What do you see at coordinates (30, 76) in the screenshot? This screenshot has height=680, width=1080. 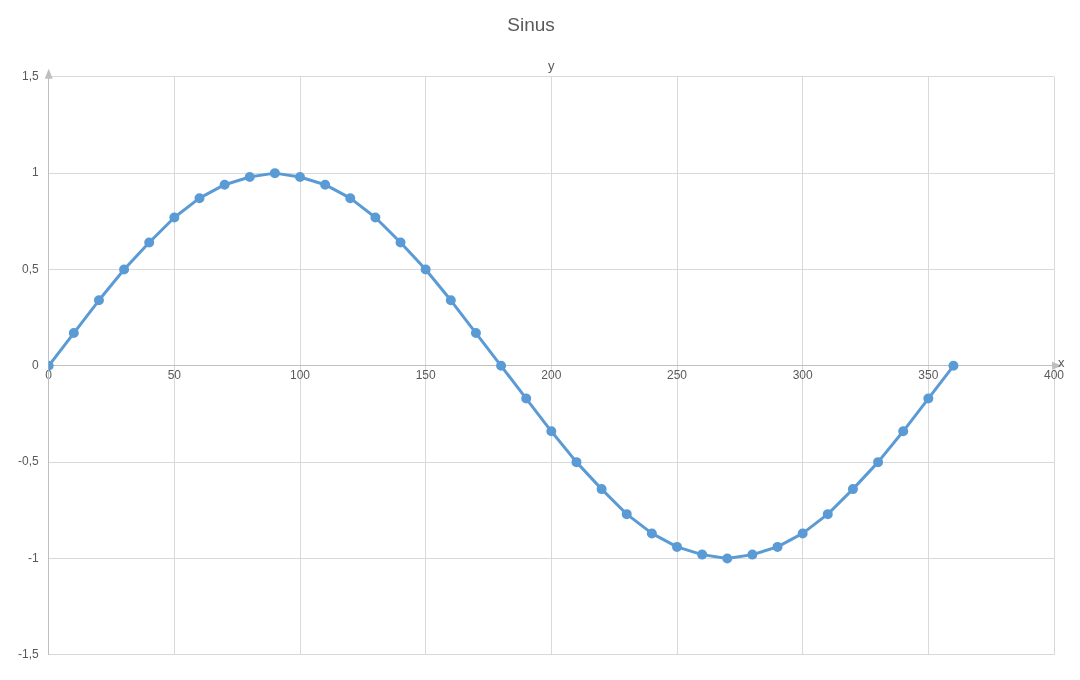 I see `y-tick-label: 1,5` at bounding box center [30, 76].